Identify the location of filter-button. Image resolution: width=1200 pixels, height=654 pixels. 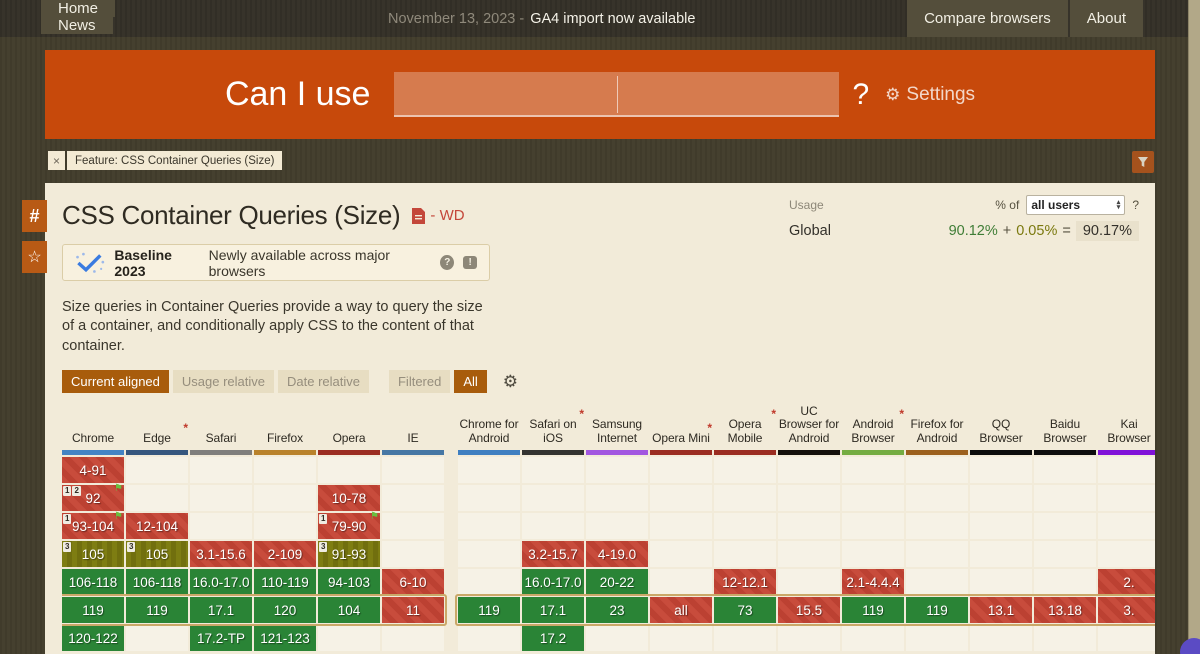
(1143, 162).